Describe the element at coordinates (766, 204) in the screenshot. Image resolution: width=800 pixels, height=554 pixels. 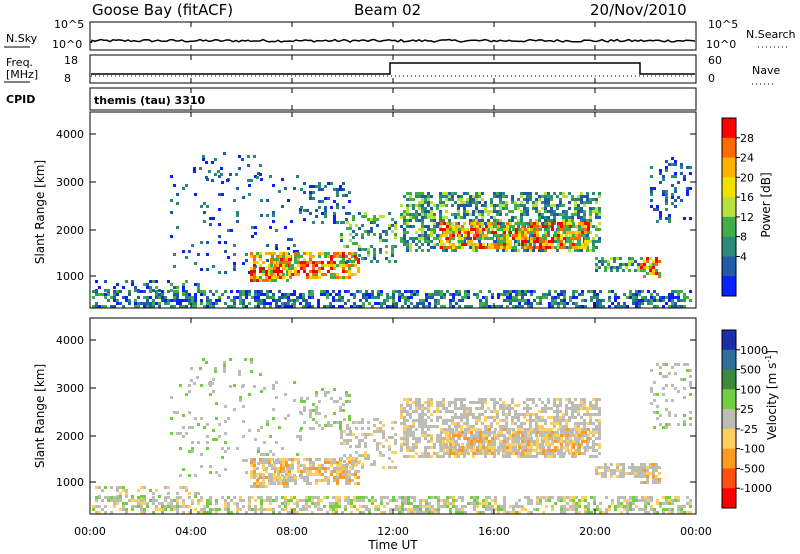
I see `power-colorbar-label: Power [dB]` at that location.